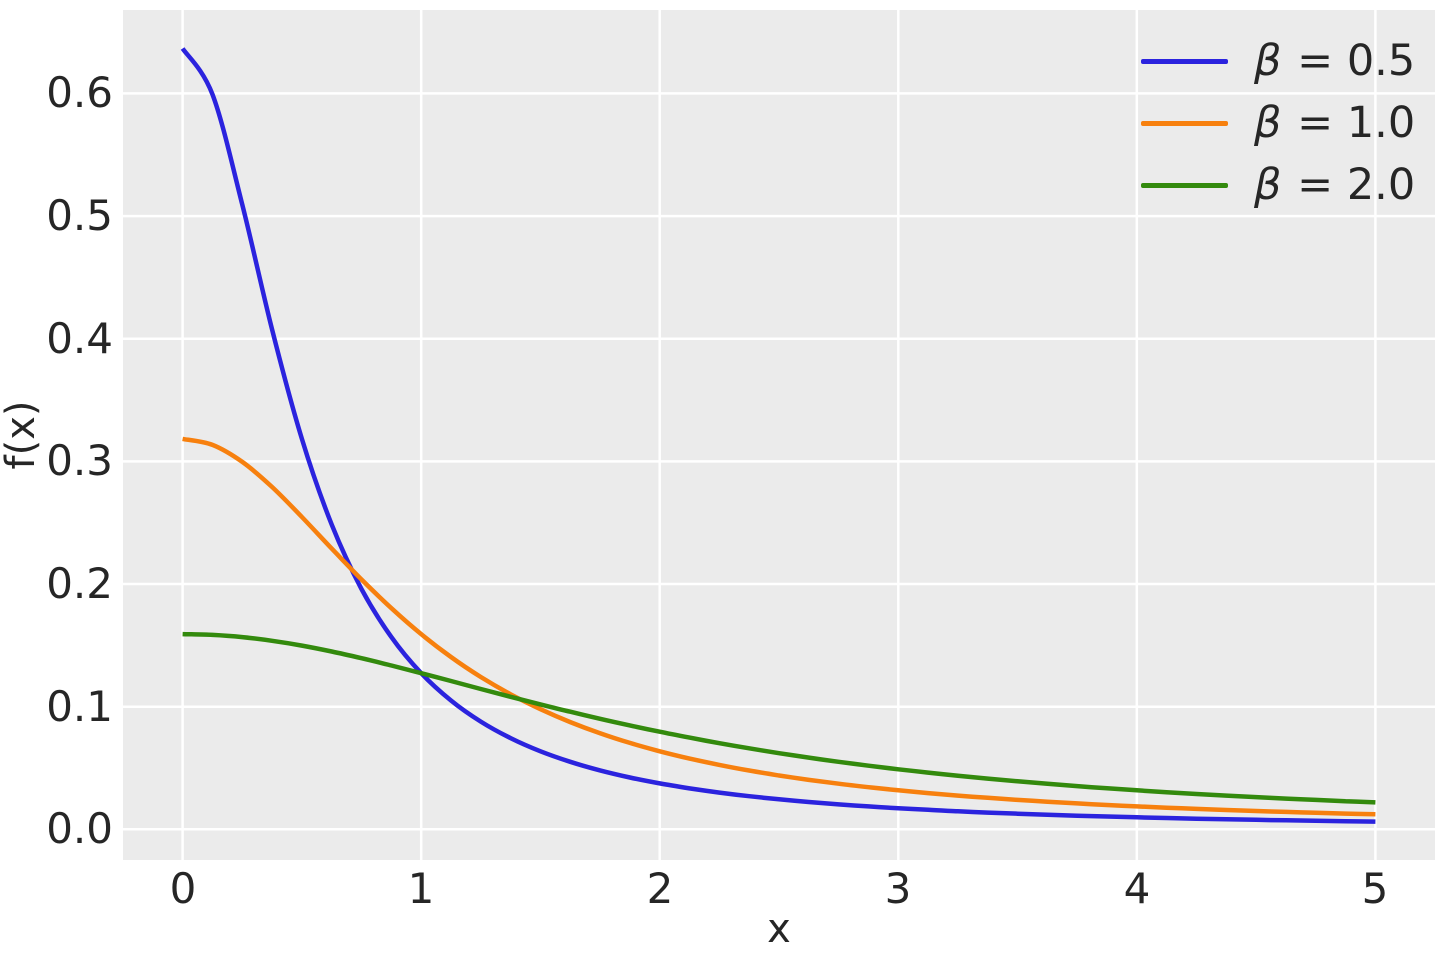  I want to click on y-axis-label: f(x), so click(22, 435).